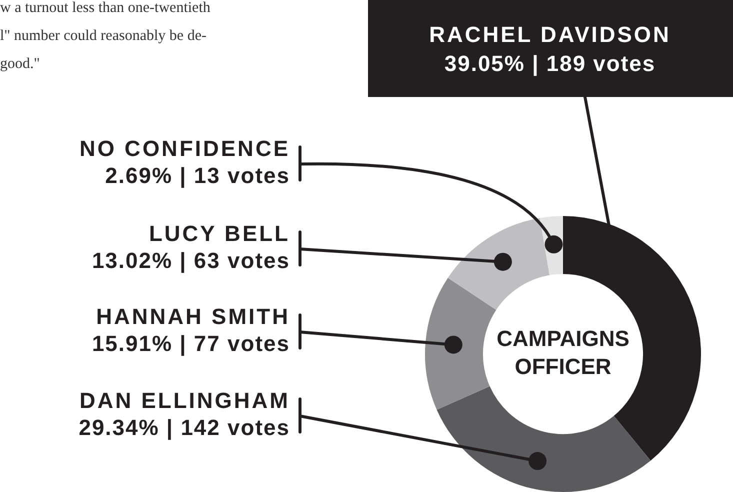  What do you see at coordinates (193, 317) in the screenshot?
I see `slice-label: HANNAH SMITH` at bounding box center [193, 317].